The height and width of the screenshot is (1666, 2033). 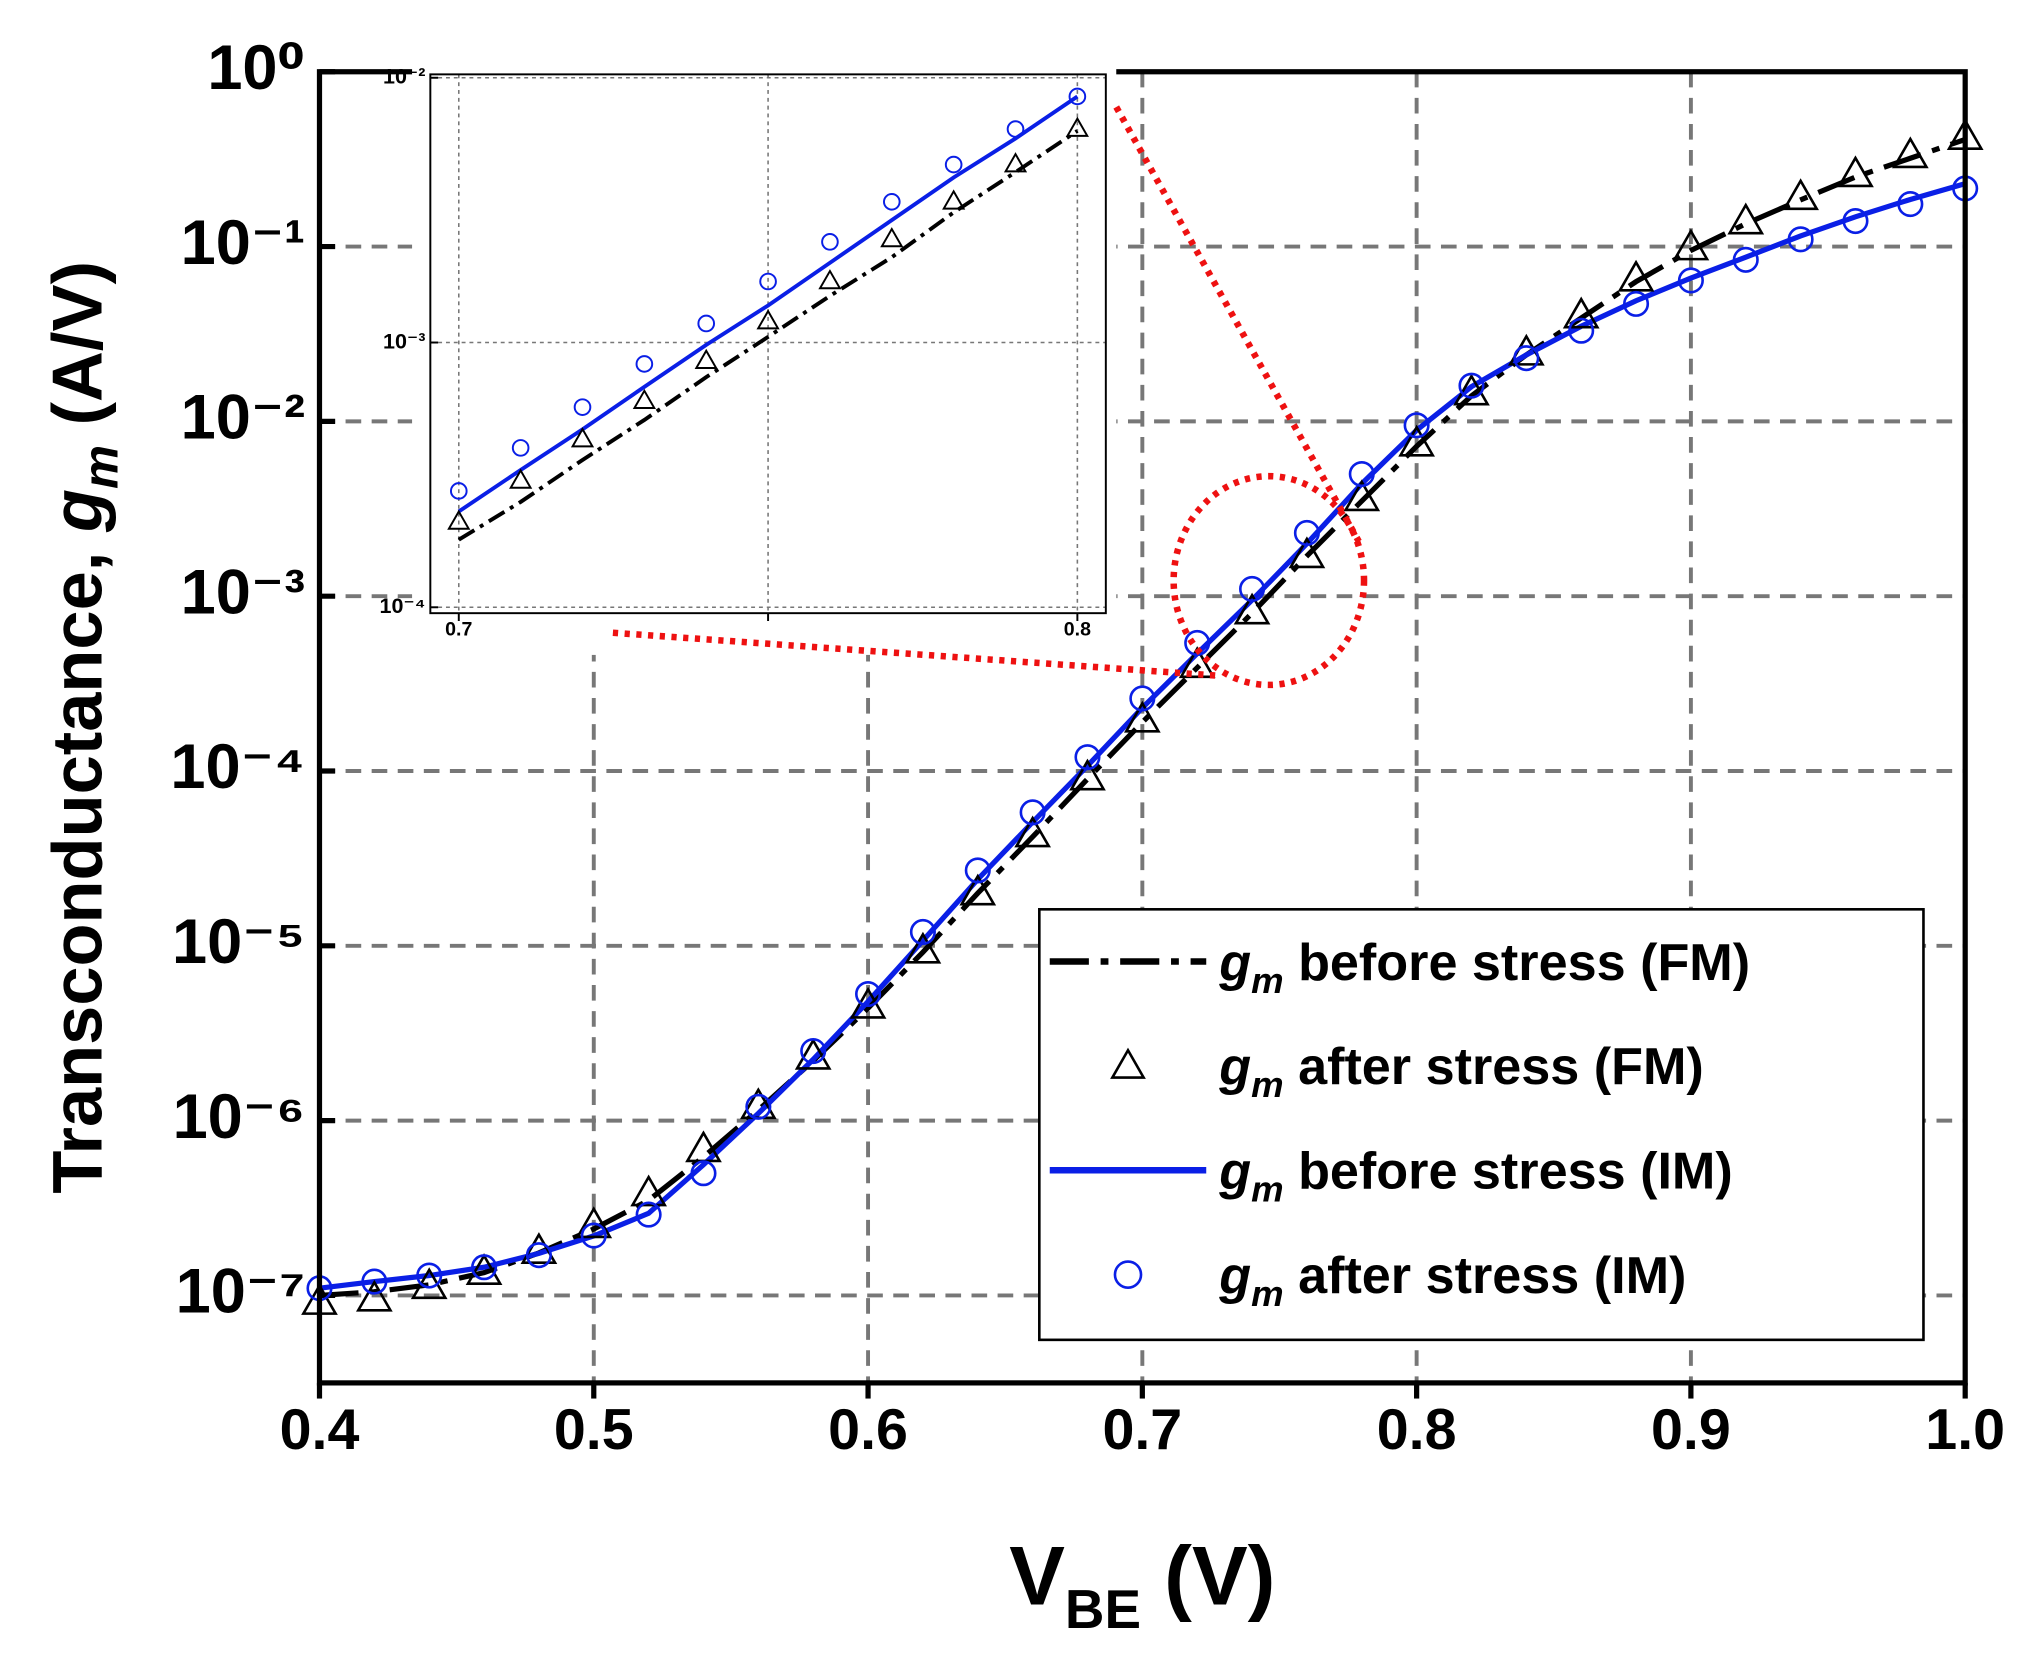 I want to click on legend-label-part: after stress (FM), so click(x=1494, y=1067).